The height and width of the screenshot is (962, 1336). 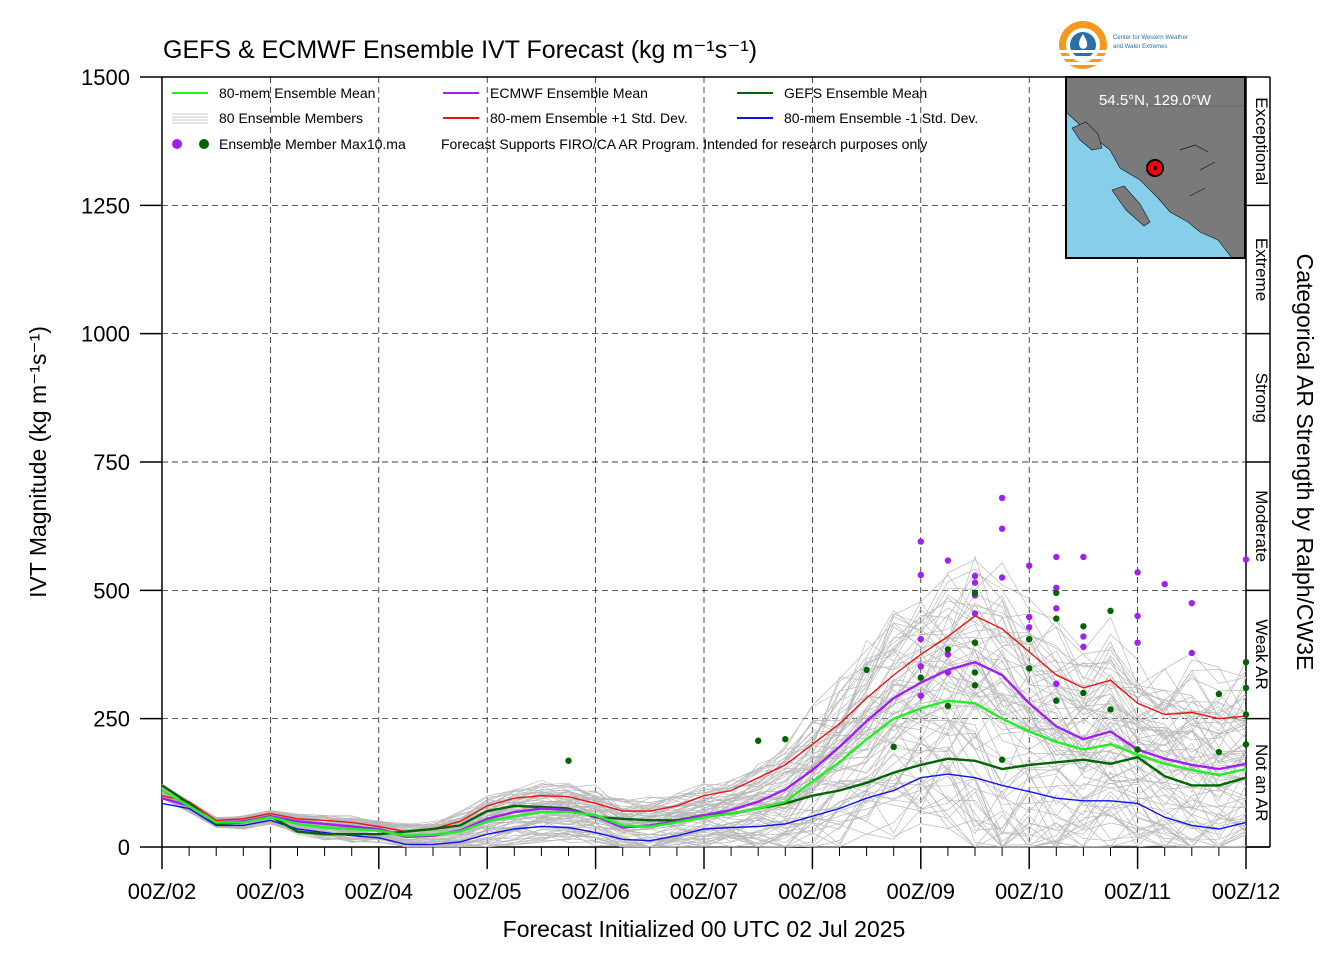 I want to click on x-tick-label: 00Z/09, so click(x=921, y=891).